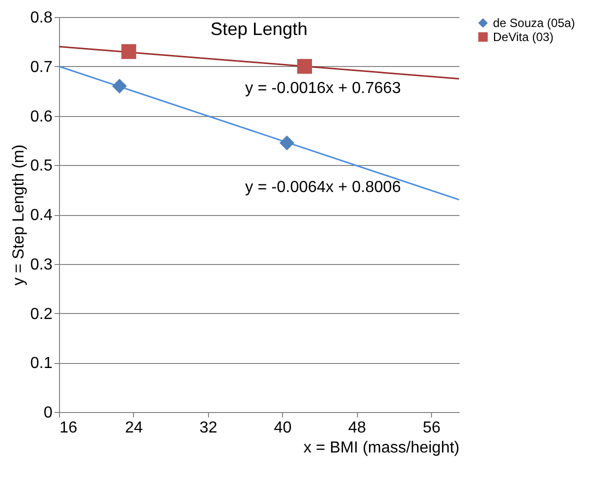 The image size is (599, 491). Describe the element at coordinates (41, 363) in the screenshot. I see `y-tick-label: 0.1` at that location.